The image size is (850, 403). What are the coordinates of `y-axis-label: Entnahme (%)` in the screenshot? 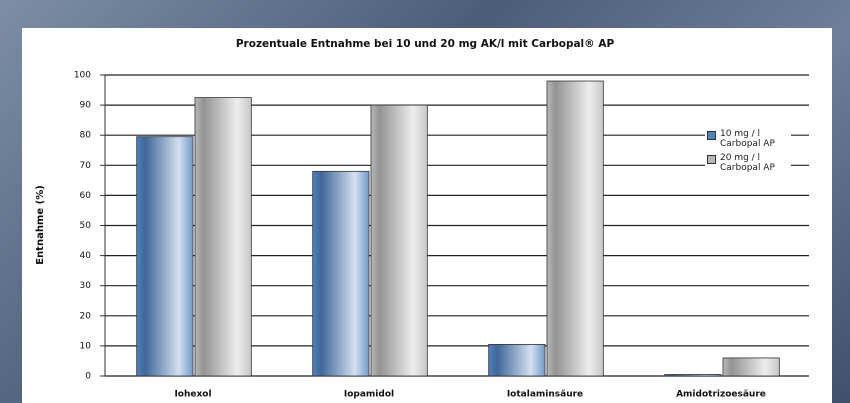 It's located at (40, 225).